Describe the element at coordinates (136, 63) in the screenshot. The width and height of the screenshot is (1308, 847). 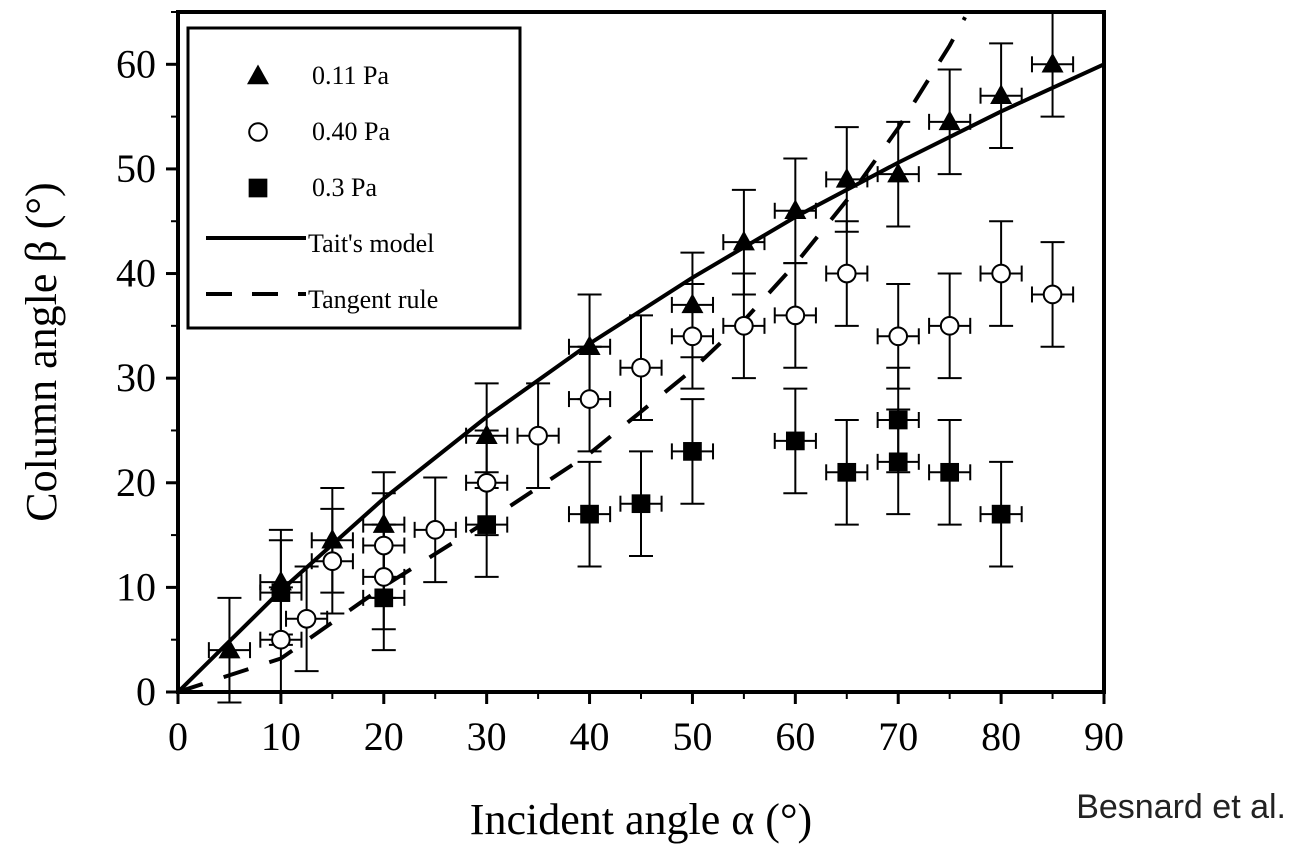
I see `y-tick-label: 60` at that location.